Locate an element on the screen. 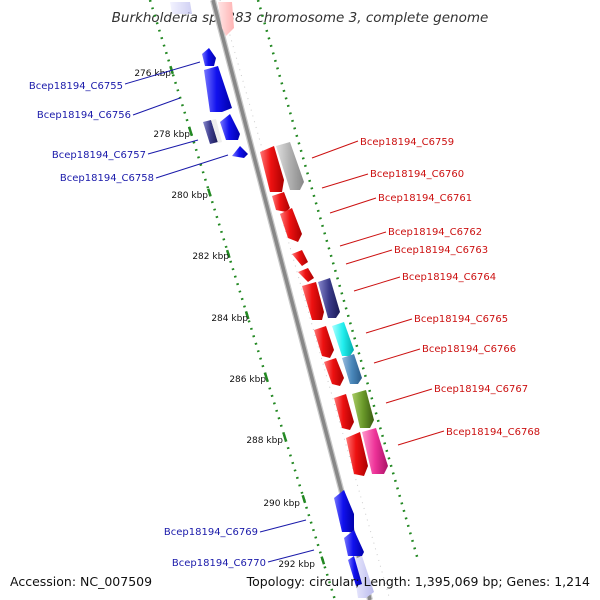 The height and width of the screenshot is (600, 600). gene-label-cw: Bcep18194_C6764 is located at coordinates (449, 277).